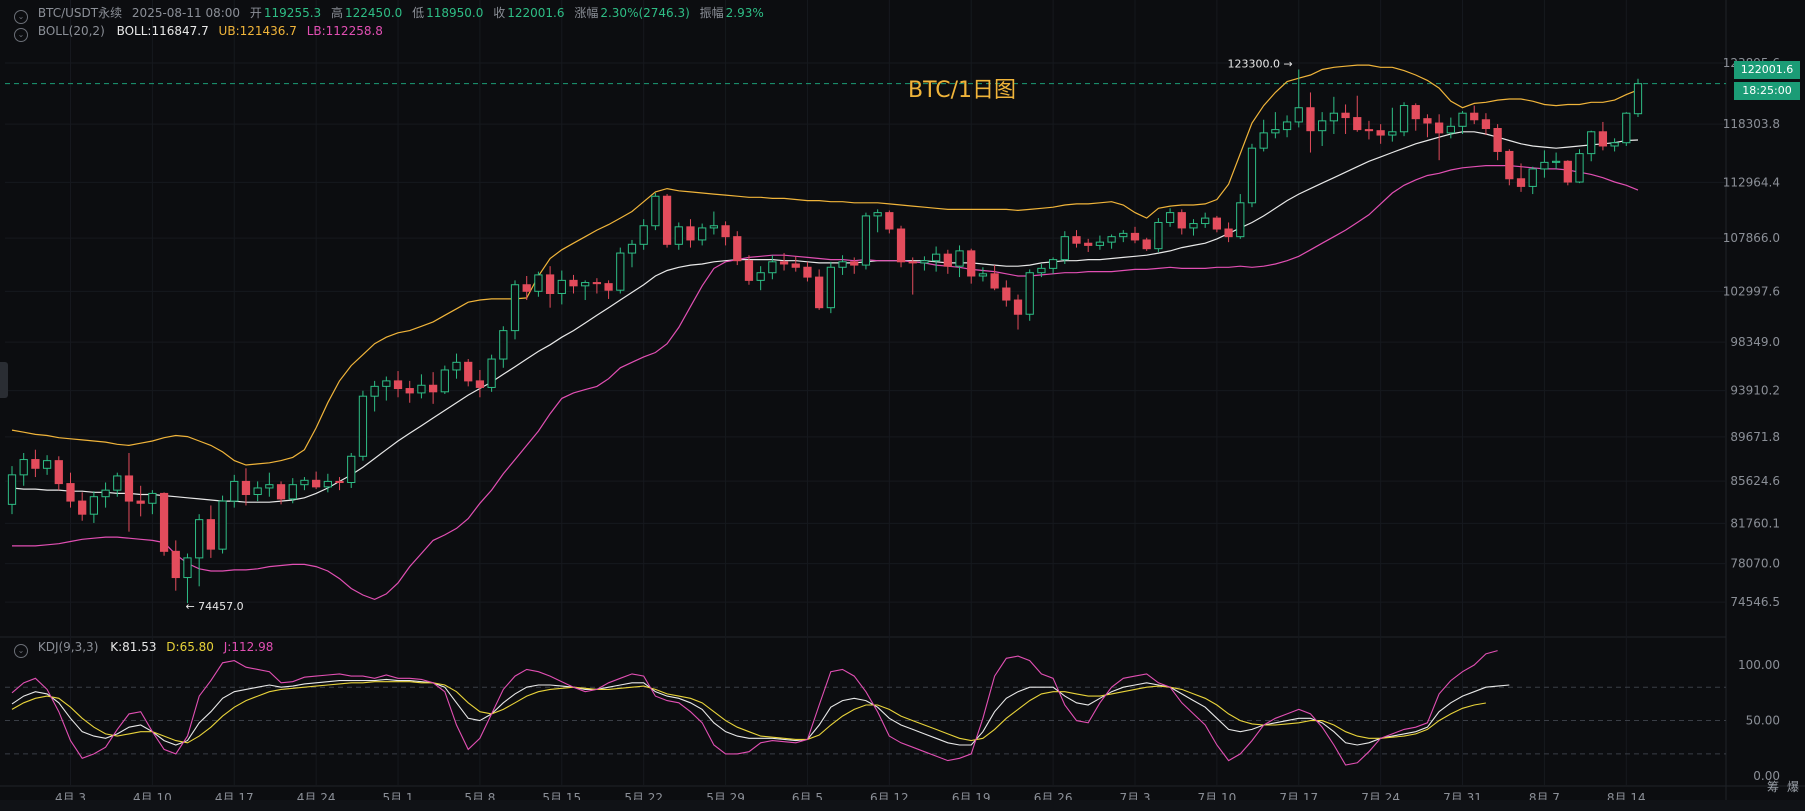 This screenshot has width=1805, height=811. What do you see at coordinates (1793, 787) in the screenshot?
I see `corner-label-liquidation: 爆` at bounding box center [1793, 787].